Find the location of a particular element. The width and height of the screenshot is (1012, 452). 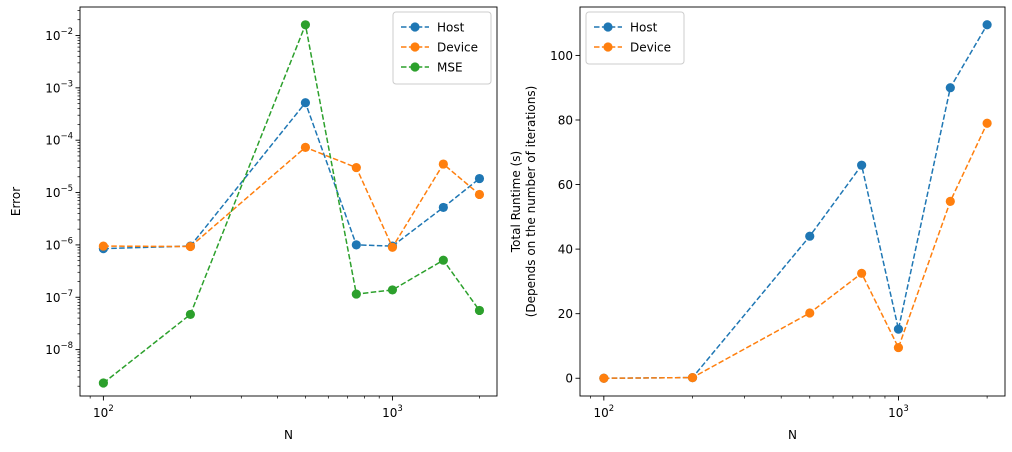

legend: Host Device is located at coordinates (635, 38).